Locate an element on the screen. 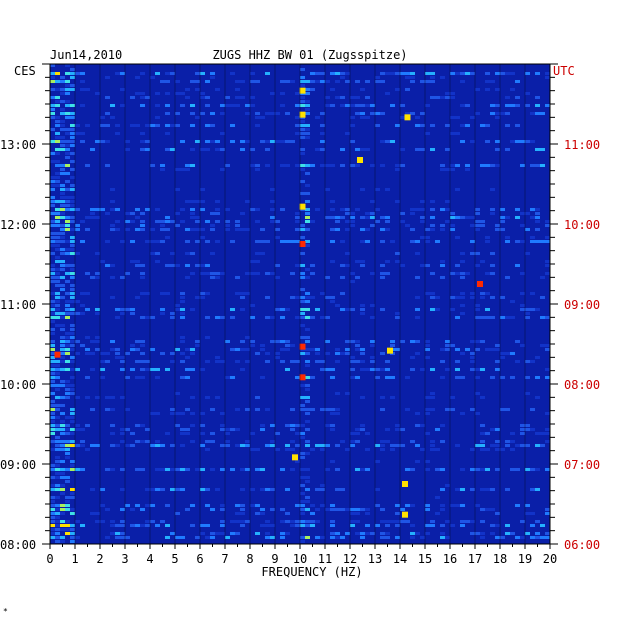 The width and height of the screenshot is (630, 624). x-tick-label: 2 is located at coordinates (99, 559).